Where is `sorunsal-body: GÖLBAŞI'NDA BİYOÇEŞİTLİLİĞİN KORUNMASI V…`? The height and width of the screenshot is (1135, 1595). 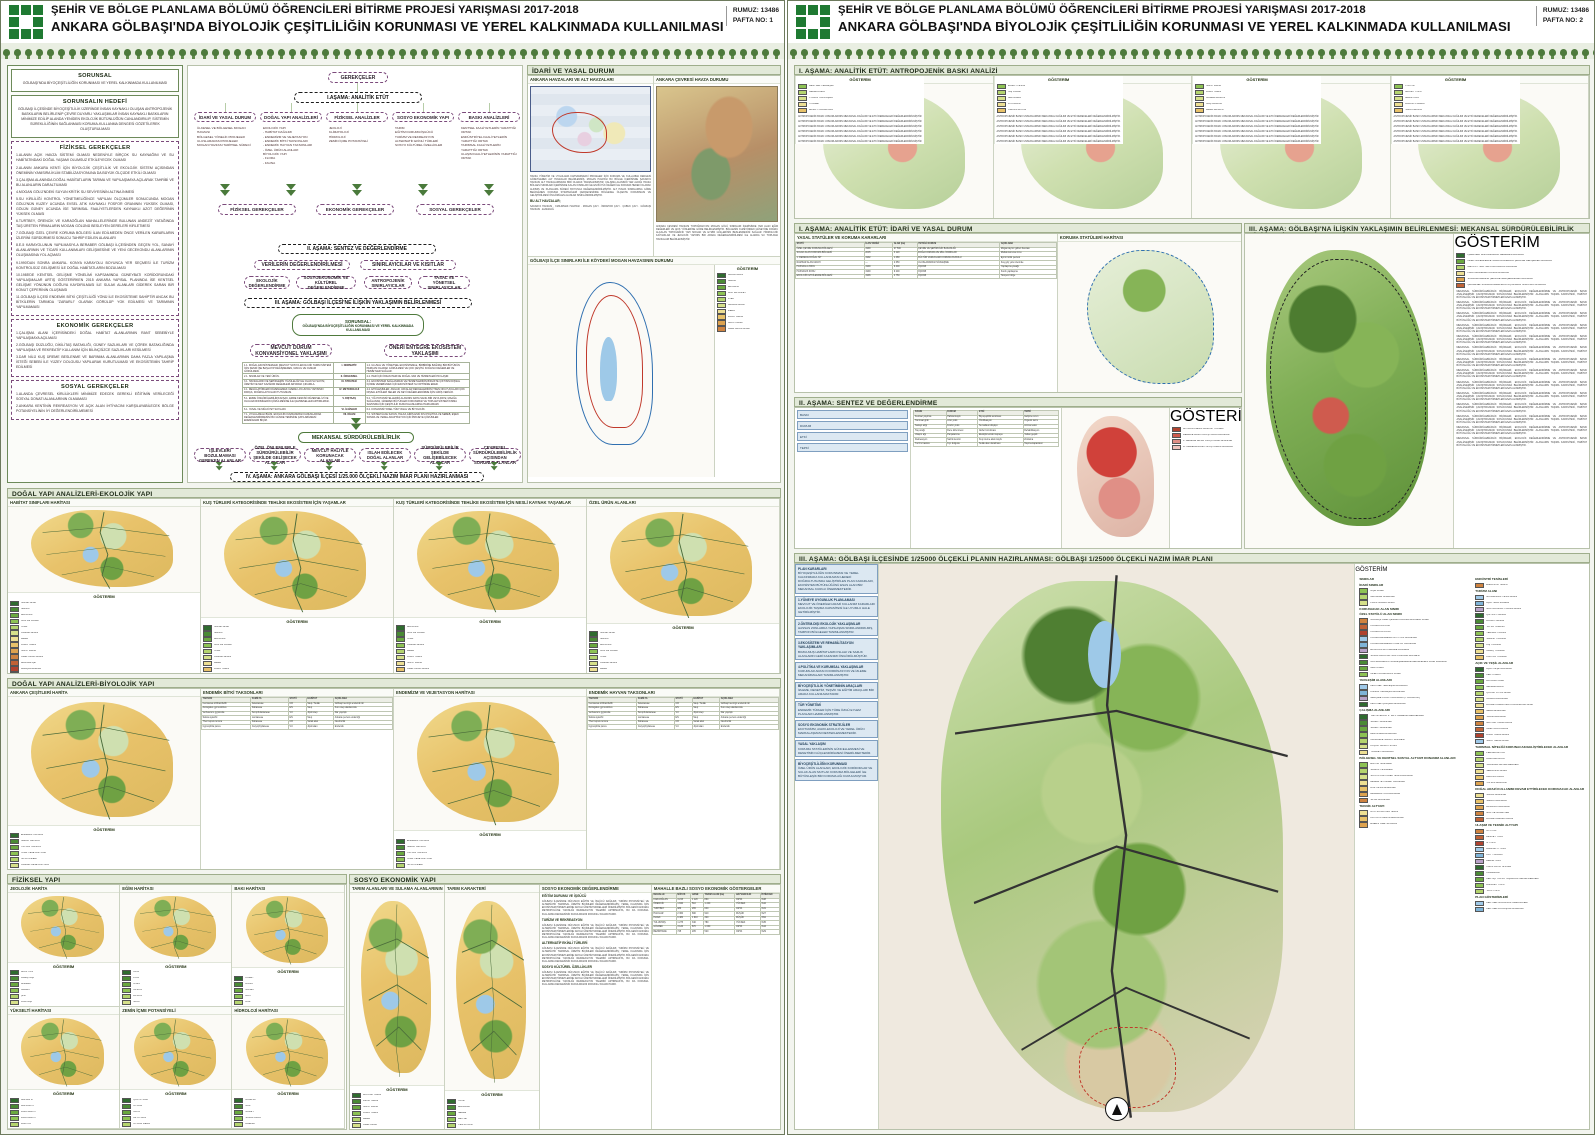 sorunsal-body: GÖLBAŞI'NDA BİYOÇEŞİTLİLİĞİN KORUNMASI V… is located at coordinates (95, 83).